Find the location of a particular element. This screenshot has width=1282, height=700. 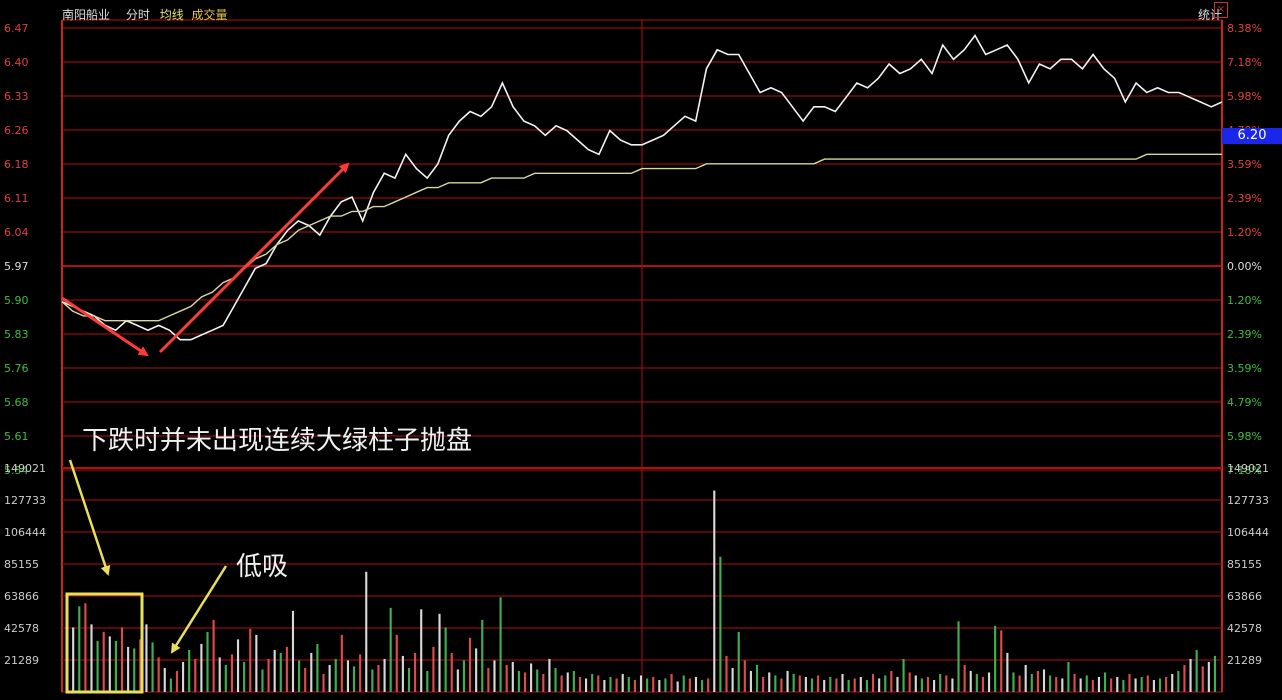

stats-button: 统计 is located at coordinates (1209, 15).